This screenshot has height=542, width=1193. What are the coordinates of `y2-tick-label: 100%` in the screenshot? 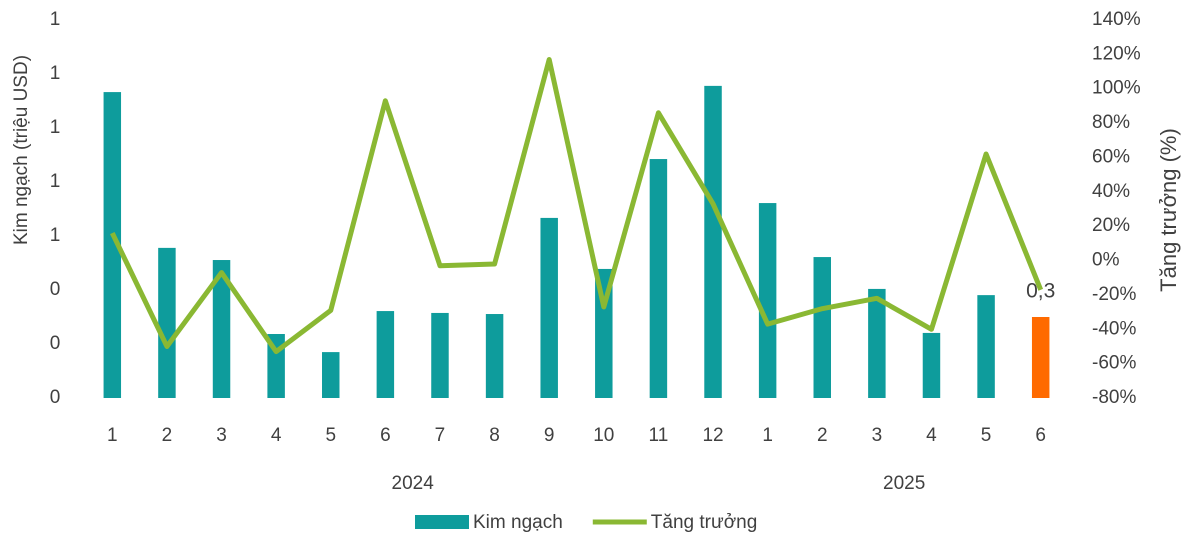 It's located at (1116, 88).